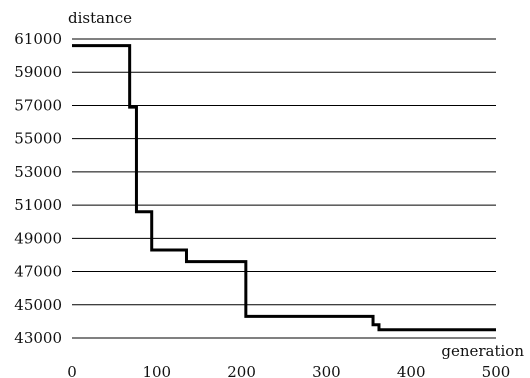 This screenshot has height=378, width=530. Describe the element at coordinates (38, 238) in the screenshot. I see `y-tick-label-49000: 49000` at that location.